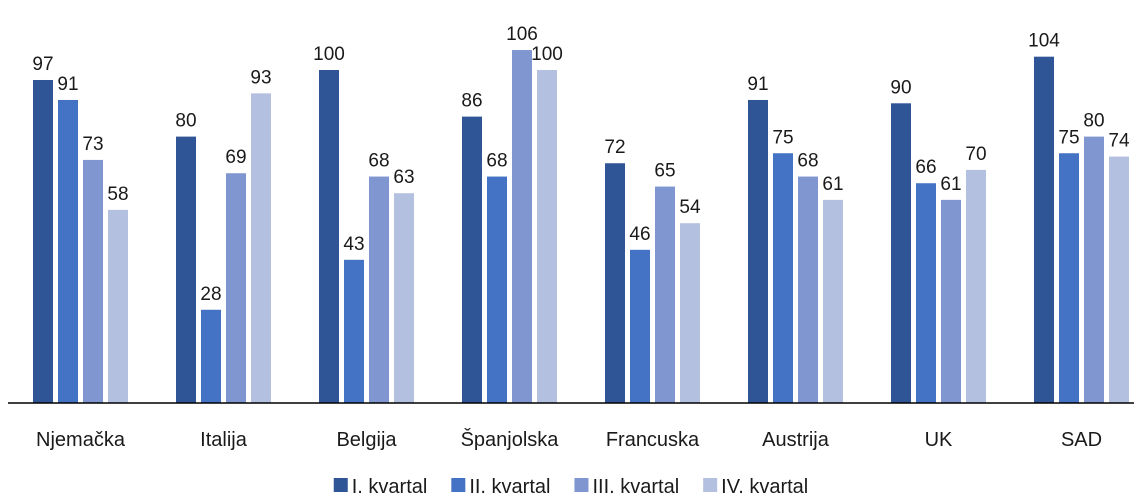 Image resolution: width=1142 pixels, height=504 pixels. What do you see at coordinates (807, 161) in the screenshot?
I see `data-label-austrija-iii-kvartal: 68` at bounding box center [807, 161].